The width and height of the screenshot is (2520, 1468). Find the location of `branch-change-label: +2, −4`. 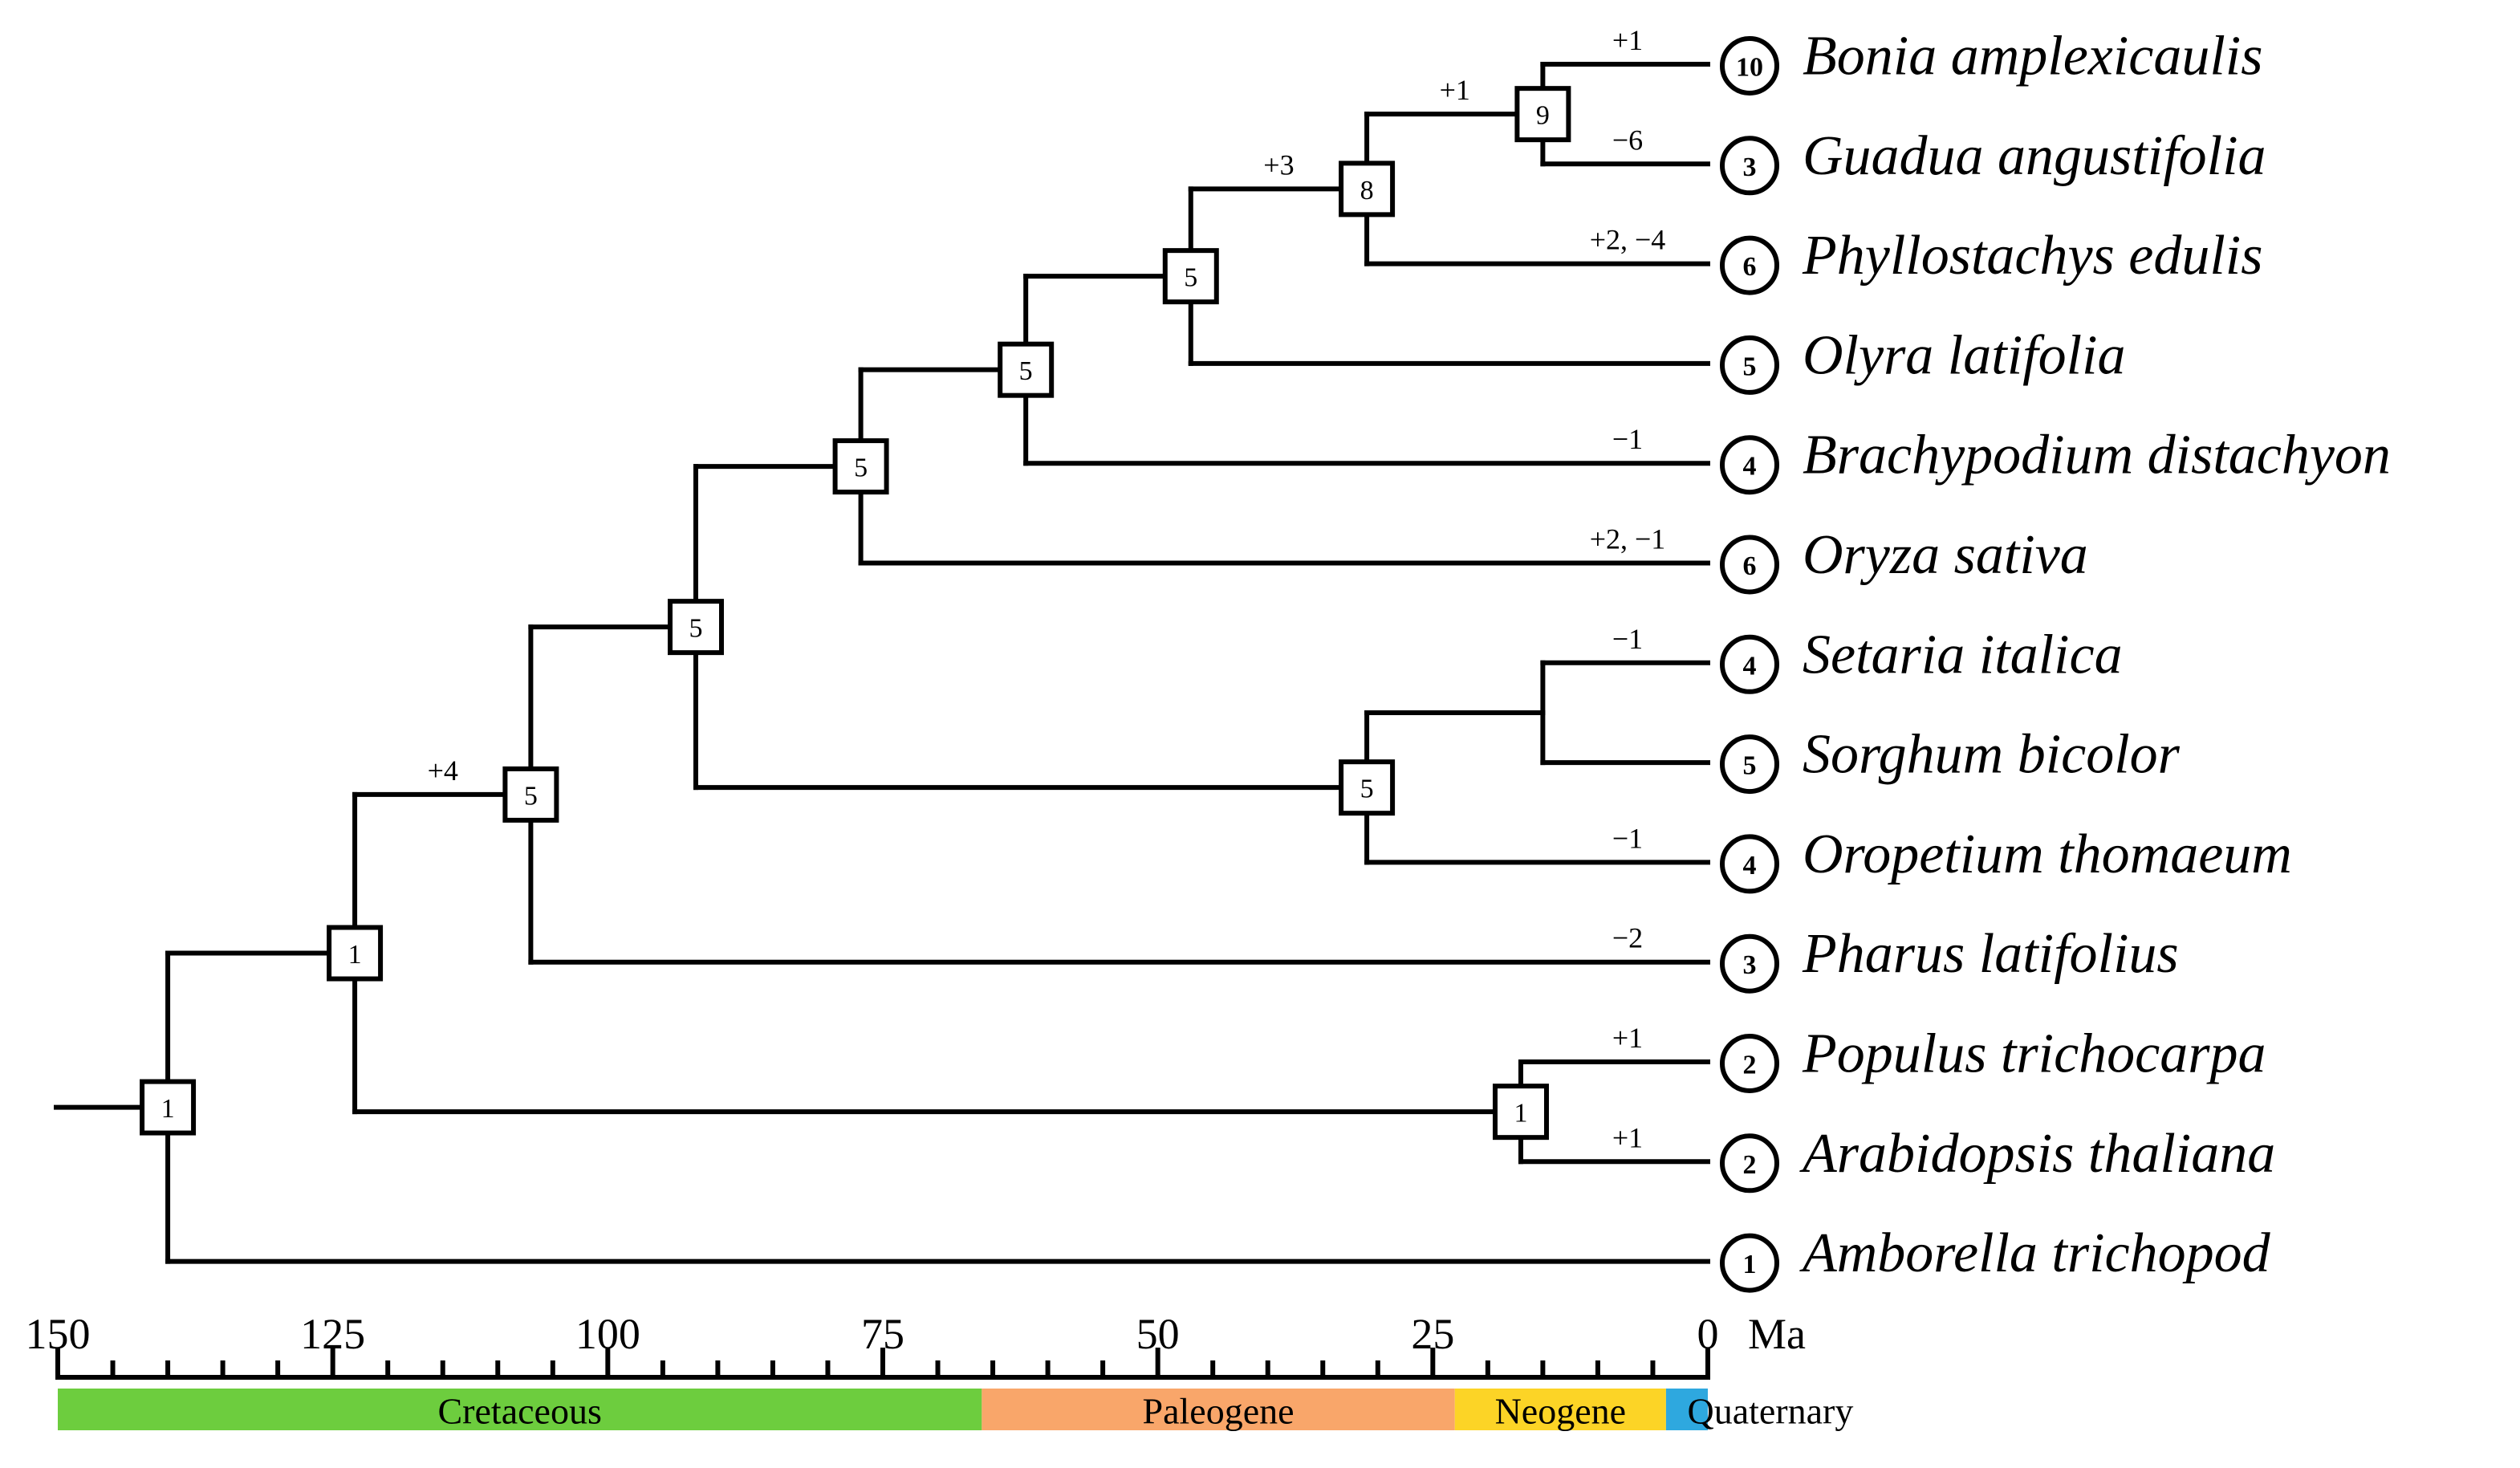

branch-change-label: +2, −4 is located at coordinates (1628, 240).